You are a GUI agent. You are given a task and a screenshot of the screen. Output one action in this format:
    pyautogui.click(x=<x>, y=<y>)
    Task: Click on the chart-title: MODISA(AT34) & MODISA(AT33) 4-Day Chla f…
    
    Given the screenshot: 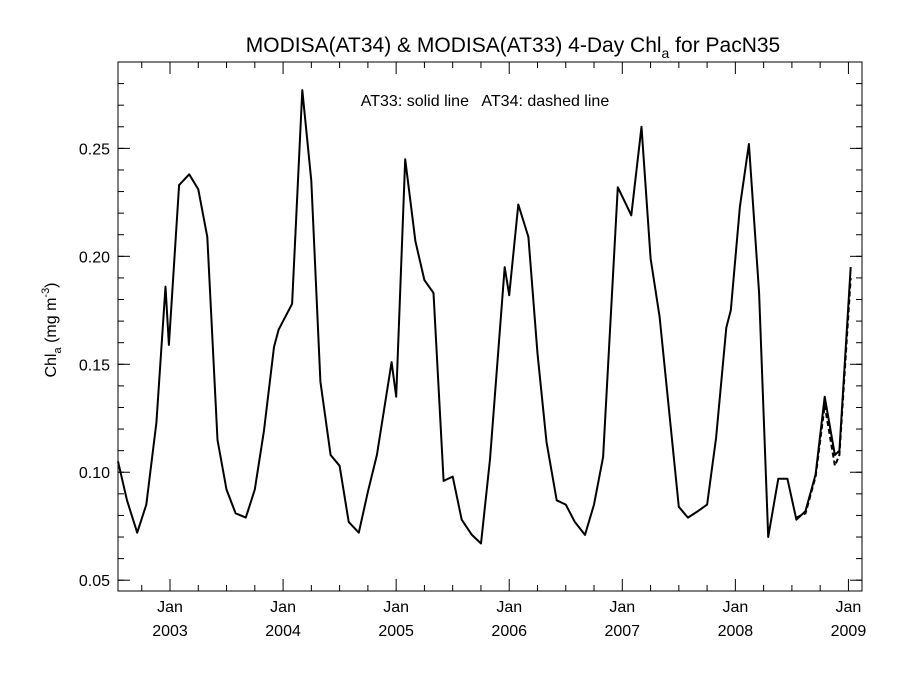 What is the action you would take?
    pyautogui.click(x=513, y=47)
    